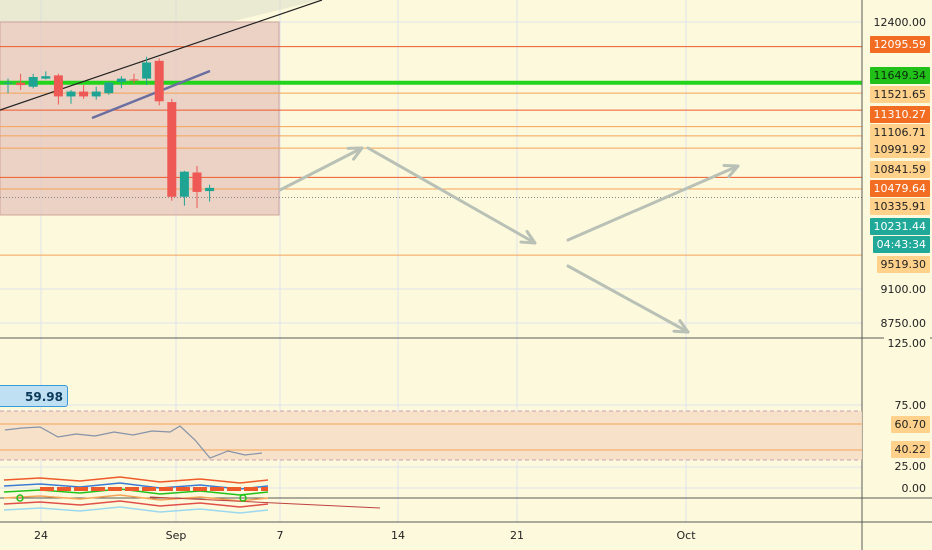 The width and height of the screenshot is (932, 550). I want to click on price-label: 04:43:34, so click(901, 244).